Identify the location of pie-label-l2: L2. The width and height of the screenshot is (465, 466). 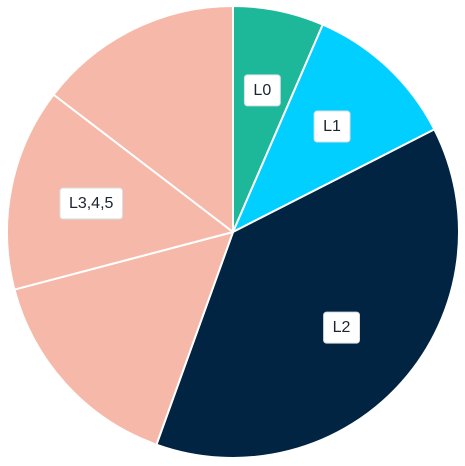
(342, 327).